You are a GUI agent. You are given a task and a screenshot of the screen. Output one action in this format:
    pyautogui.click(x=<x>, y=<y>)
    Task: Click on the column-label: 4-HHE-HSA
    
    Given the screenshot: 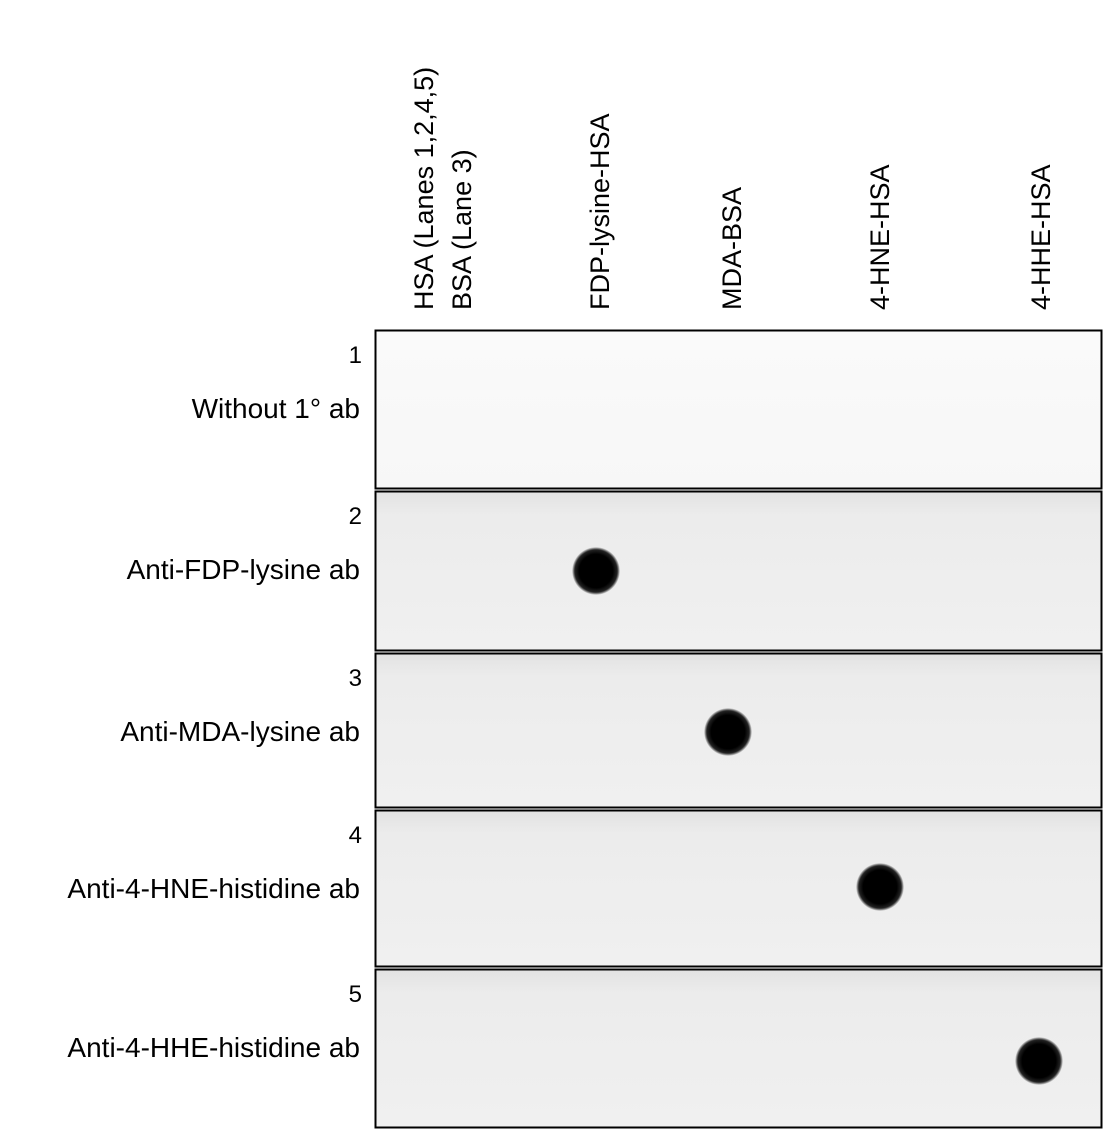 What is the action you would take?
    pyautogui.click(x=1041, y=237)
    